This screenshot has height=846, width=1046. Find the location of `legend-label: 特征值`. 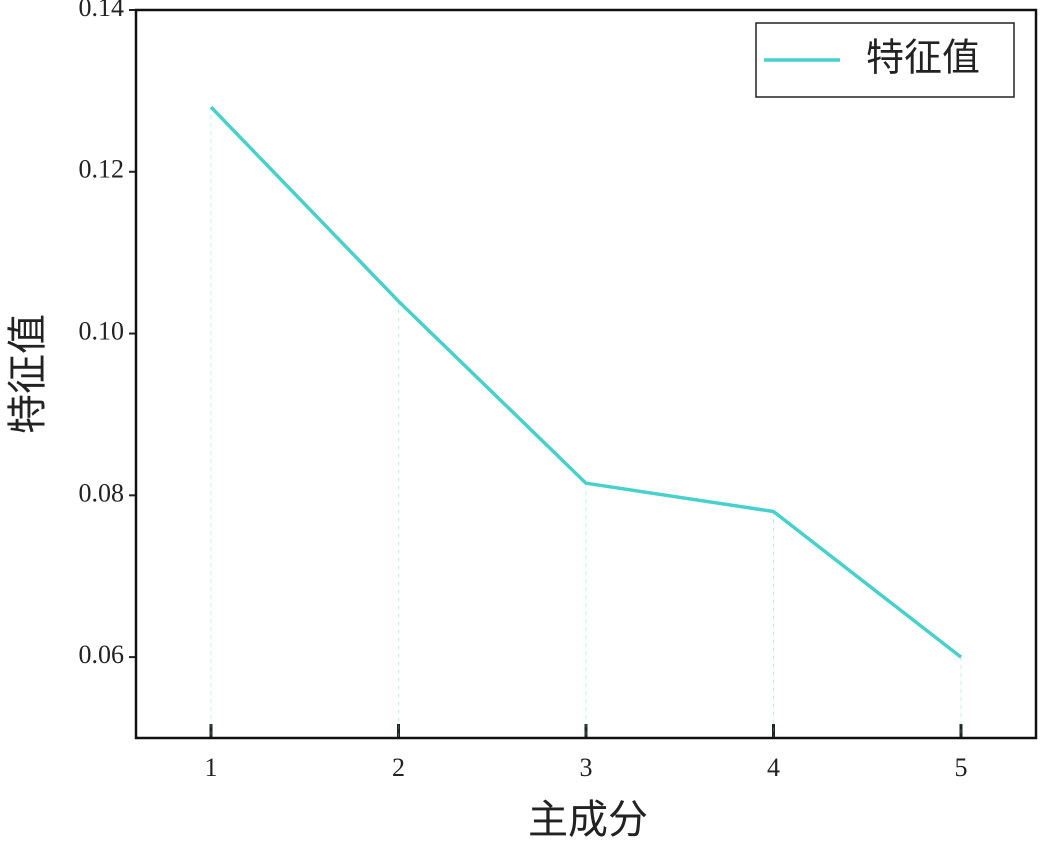

legend-label: 特征值 is located at coordinates (923, 58).